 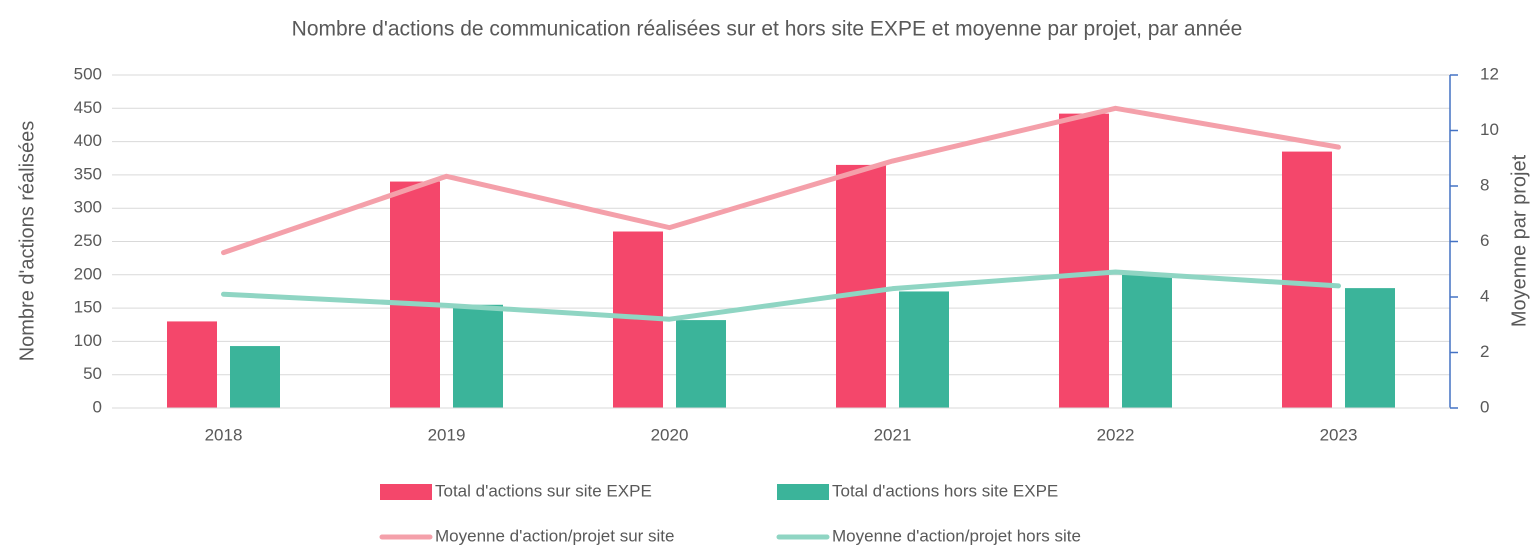 I want to click on y-tick-label: 100, so click(x=88, y=340).